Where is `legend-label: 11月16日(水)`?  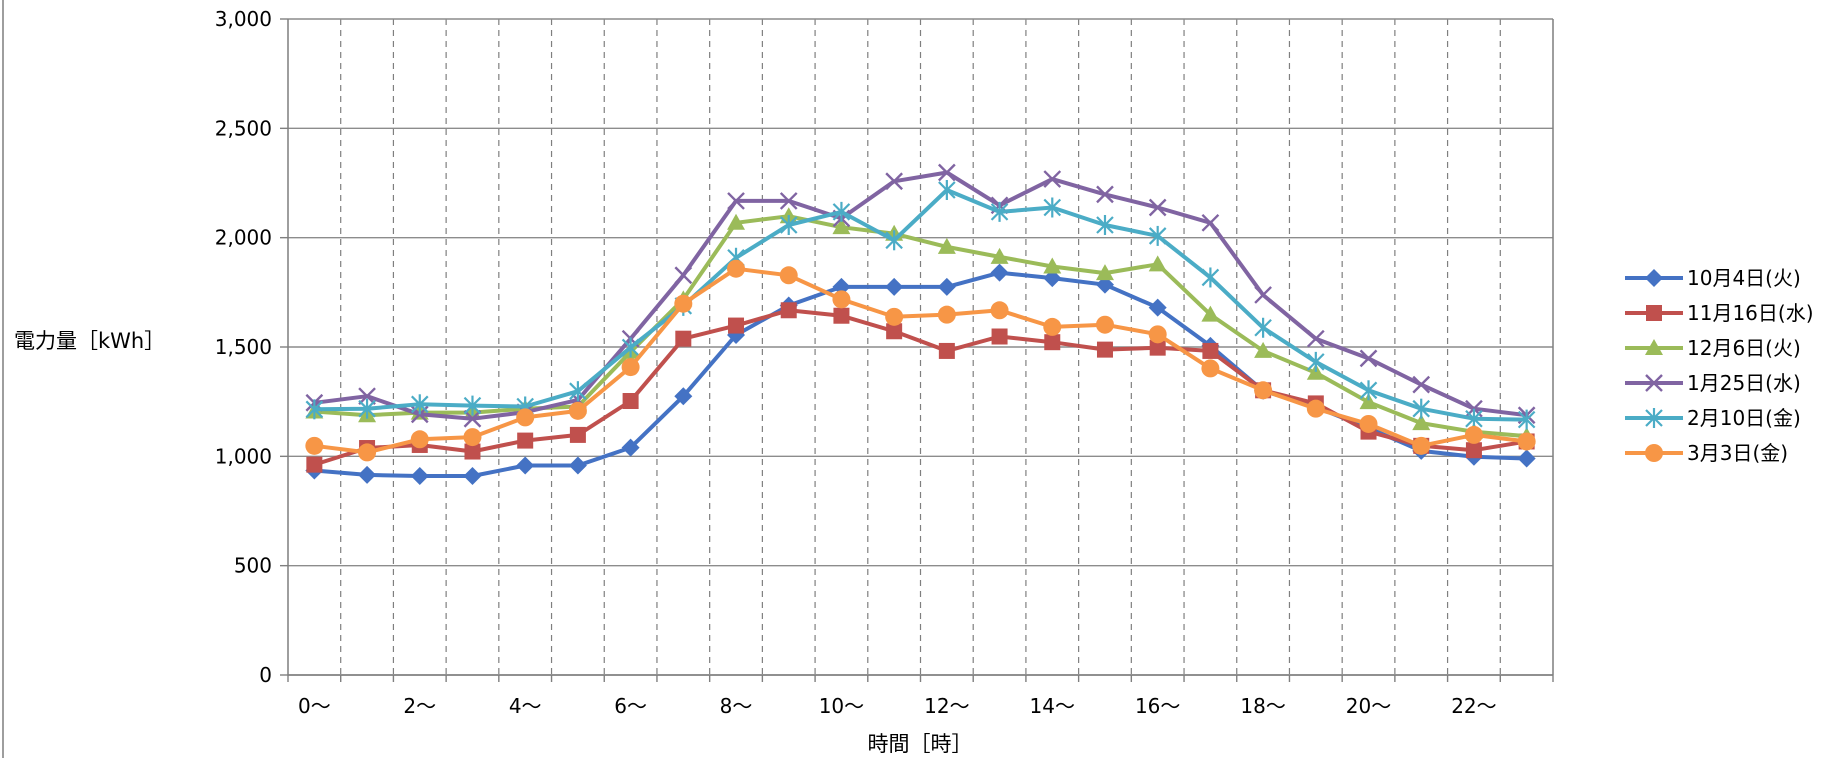
legend-label: 11月16日(水) is located at coordinates (1750, 313).